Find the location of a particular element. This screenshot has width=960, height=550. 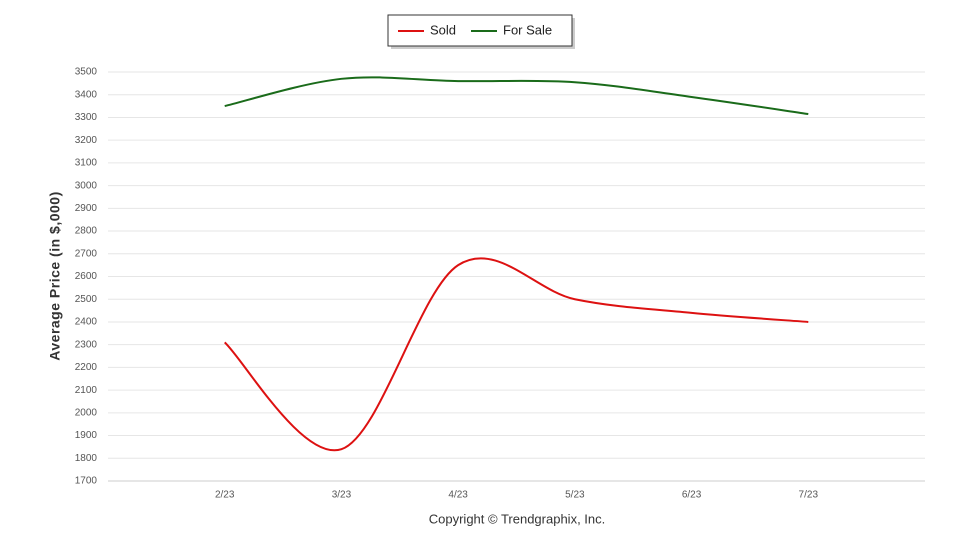

x-tick-label: 5/23 is located at coordinates (575, 495).